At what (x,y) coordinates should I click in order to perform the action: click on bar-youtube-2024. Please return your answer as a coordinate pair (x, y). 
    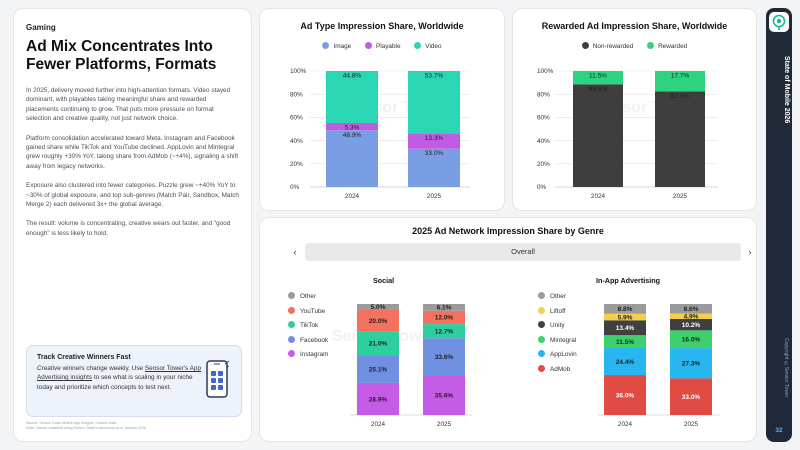
    Looking at the image, I should click on (378, 320).